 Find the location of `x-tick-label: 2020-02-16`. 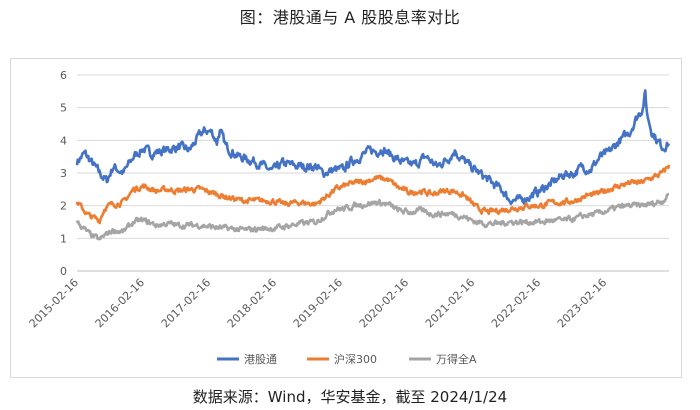

x-tick-label: 2020-02-16 is located at coordinates (384, 303).